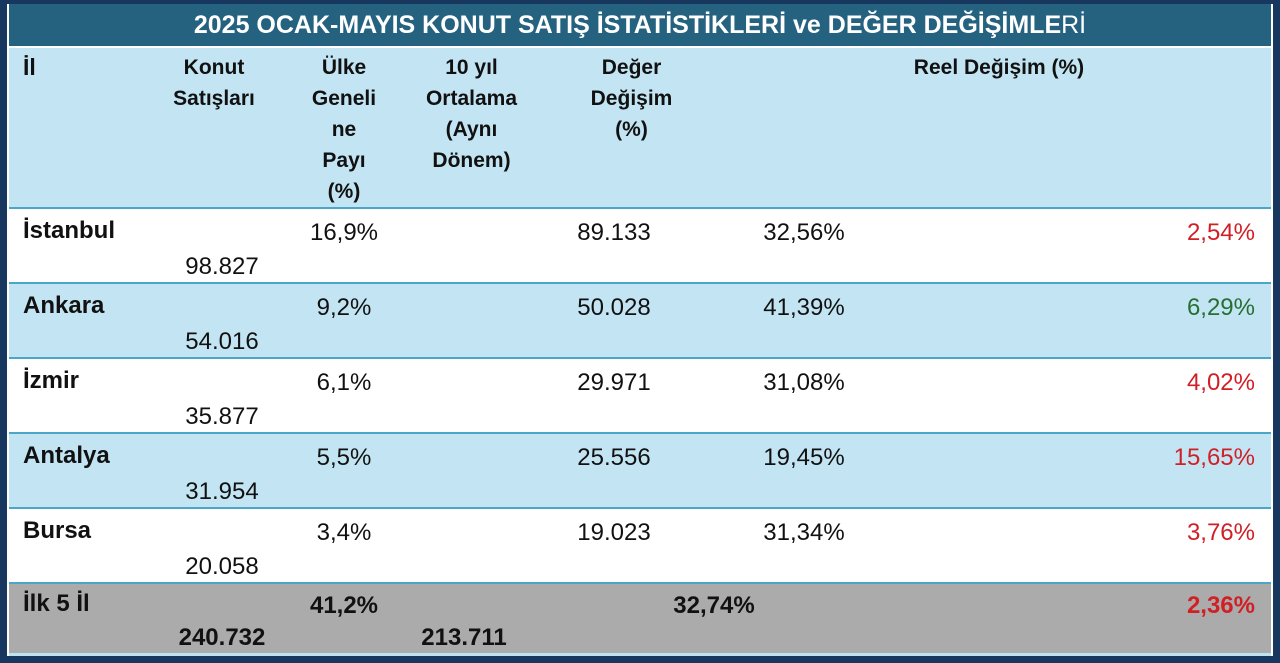 The height and width of the screenshot is (663, 1280). I want to click on cell-10yil-ortalama: 89.133, so click(614, 232).